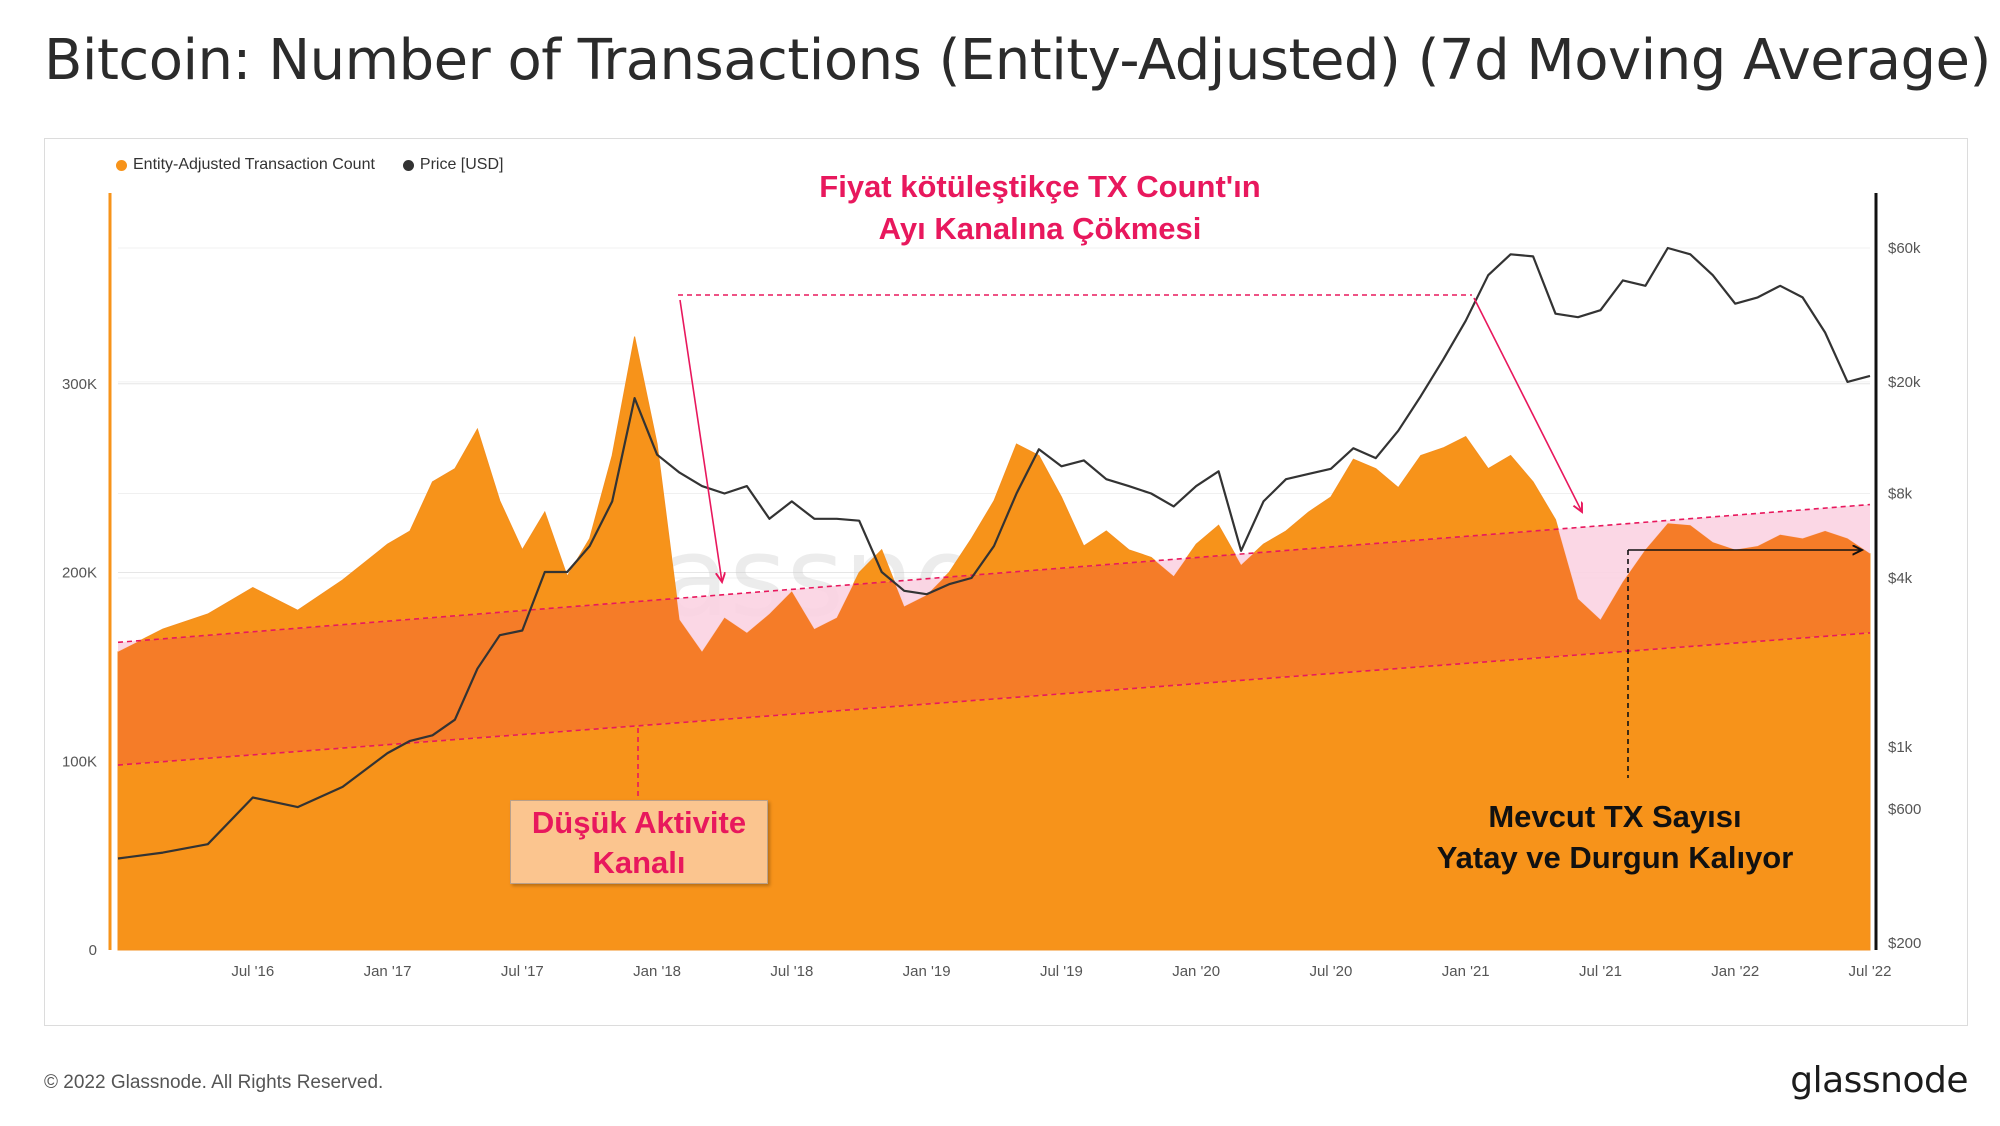 The height and width of the screenshot is (1126, 2000). Describe the element at coordinates (1040, 228) in the screenshot. I see `annotation-bear-line2: Ayı Kanalına Çökmesi` at that location.